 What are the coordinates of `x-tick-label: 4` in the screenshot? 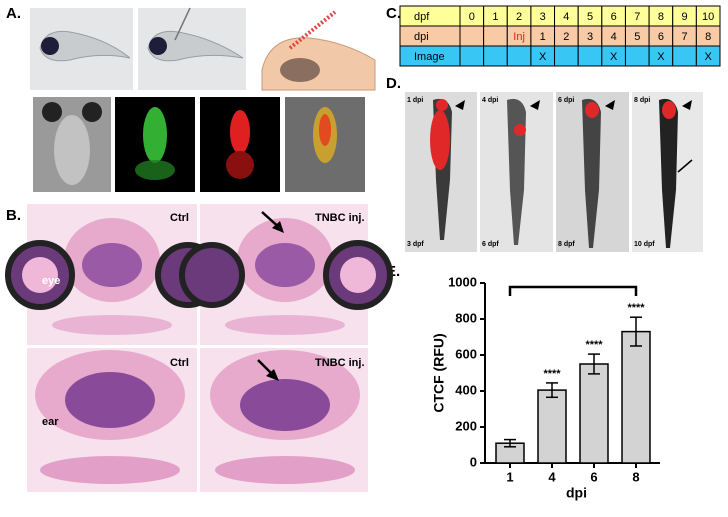 It's located at (552, 476).